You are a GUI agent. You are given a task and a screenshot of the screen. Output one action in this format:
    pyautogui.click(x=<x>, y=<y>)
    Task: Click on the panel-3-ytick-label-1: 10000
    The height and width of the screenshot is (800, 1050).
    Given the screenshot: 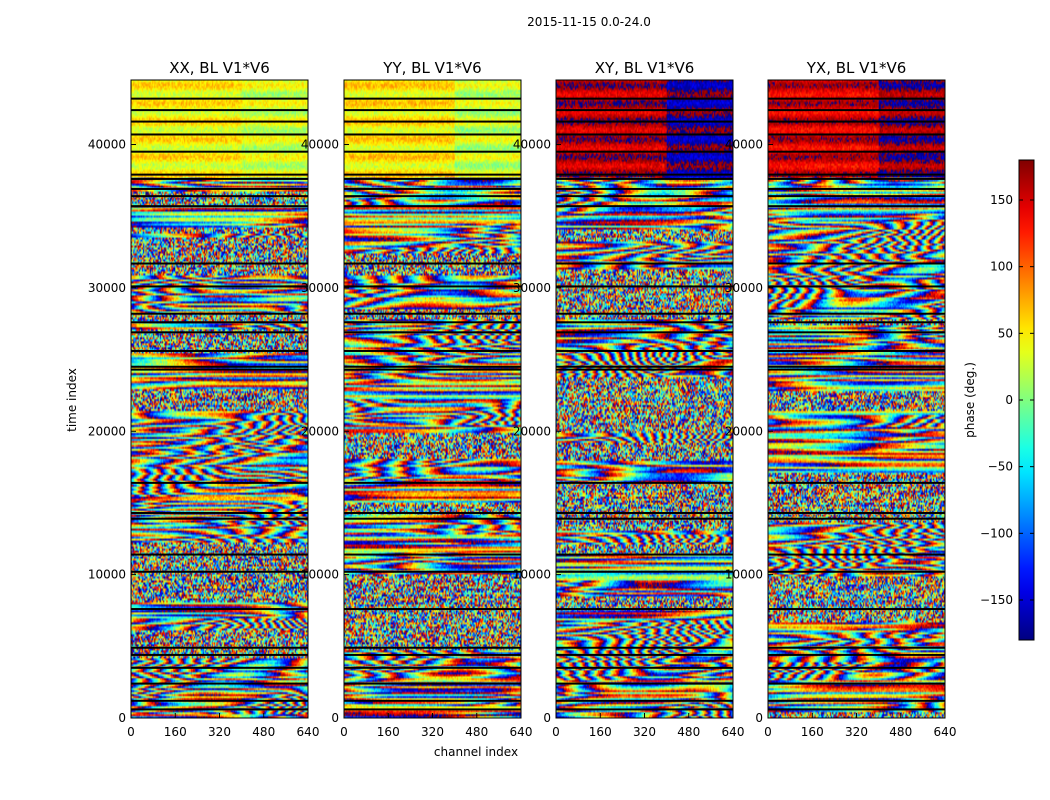 What is the action you would take?
    pyautogui.click(x=744, y=575)
    